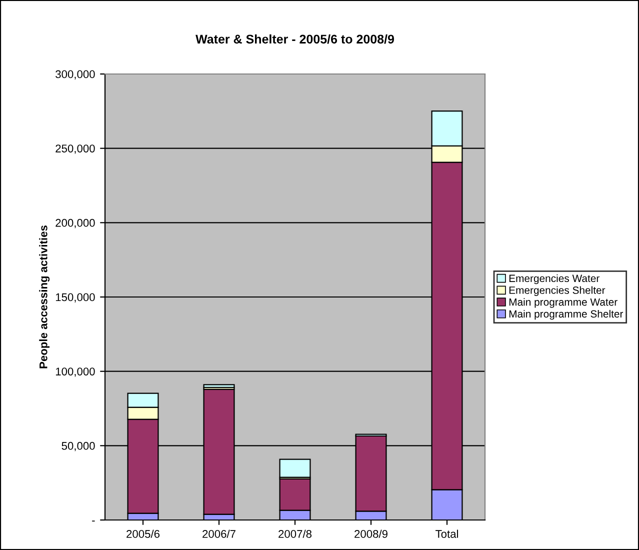 This screenshot has height=550, width=639. I want to click on legend-label: Emergencies Water, so click(554, 279).